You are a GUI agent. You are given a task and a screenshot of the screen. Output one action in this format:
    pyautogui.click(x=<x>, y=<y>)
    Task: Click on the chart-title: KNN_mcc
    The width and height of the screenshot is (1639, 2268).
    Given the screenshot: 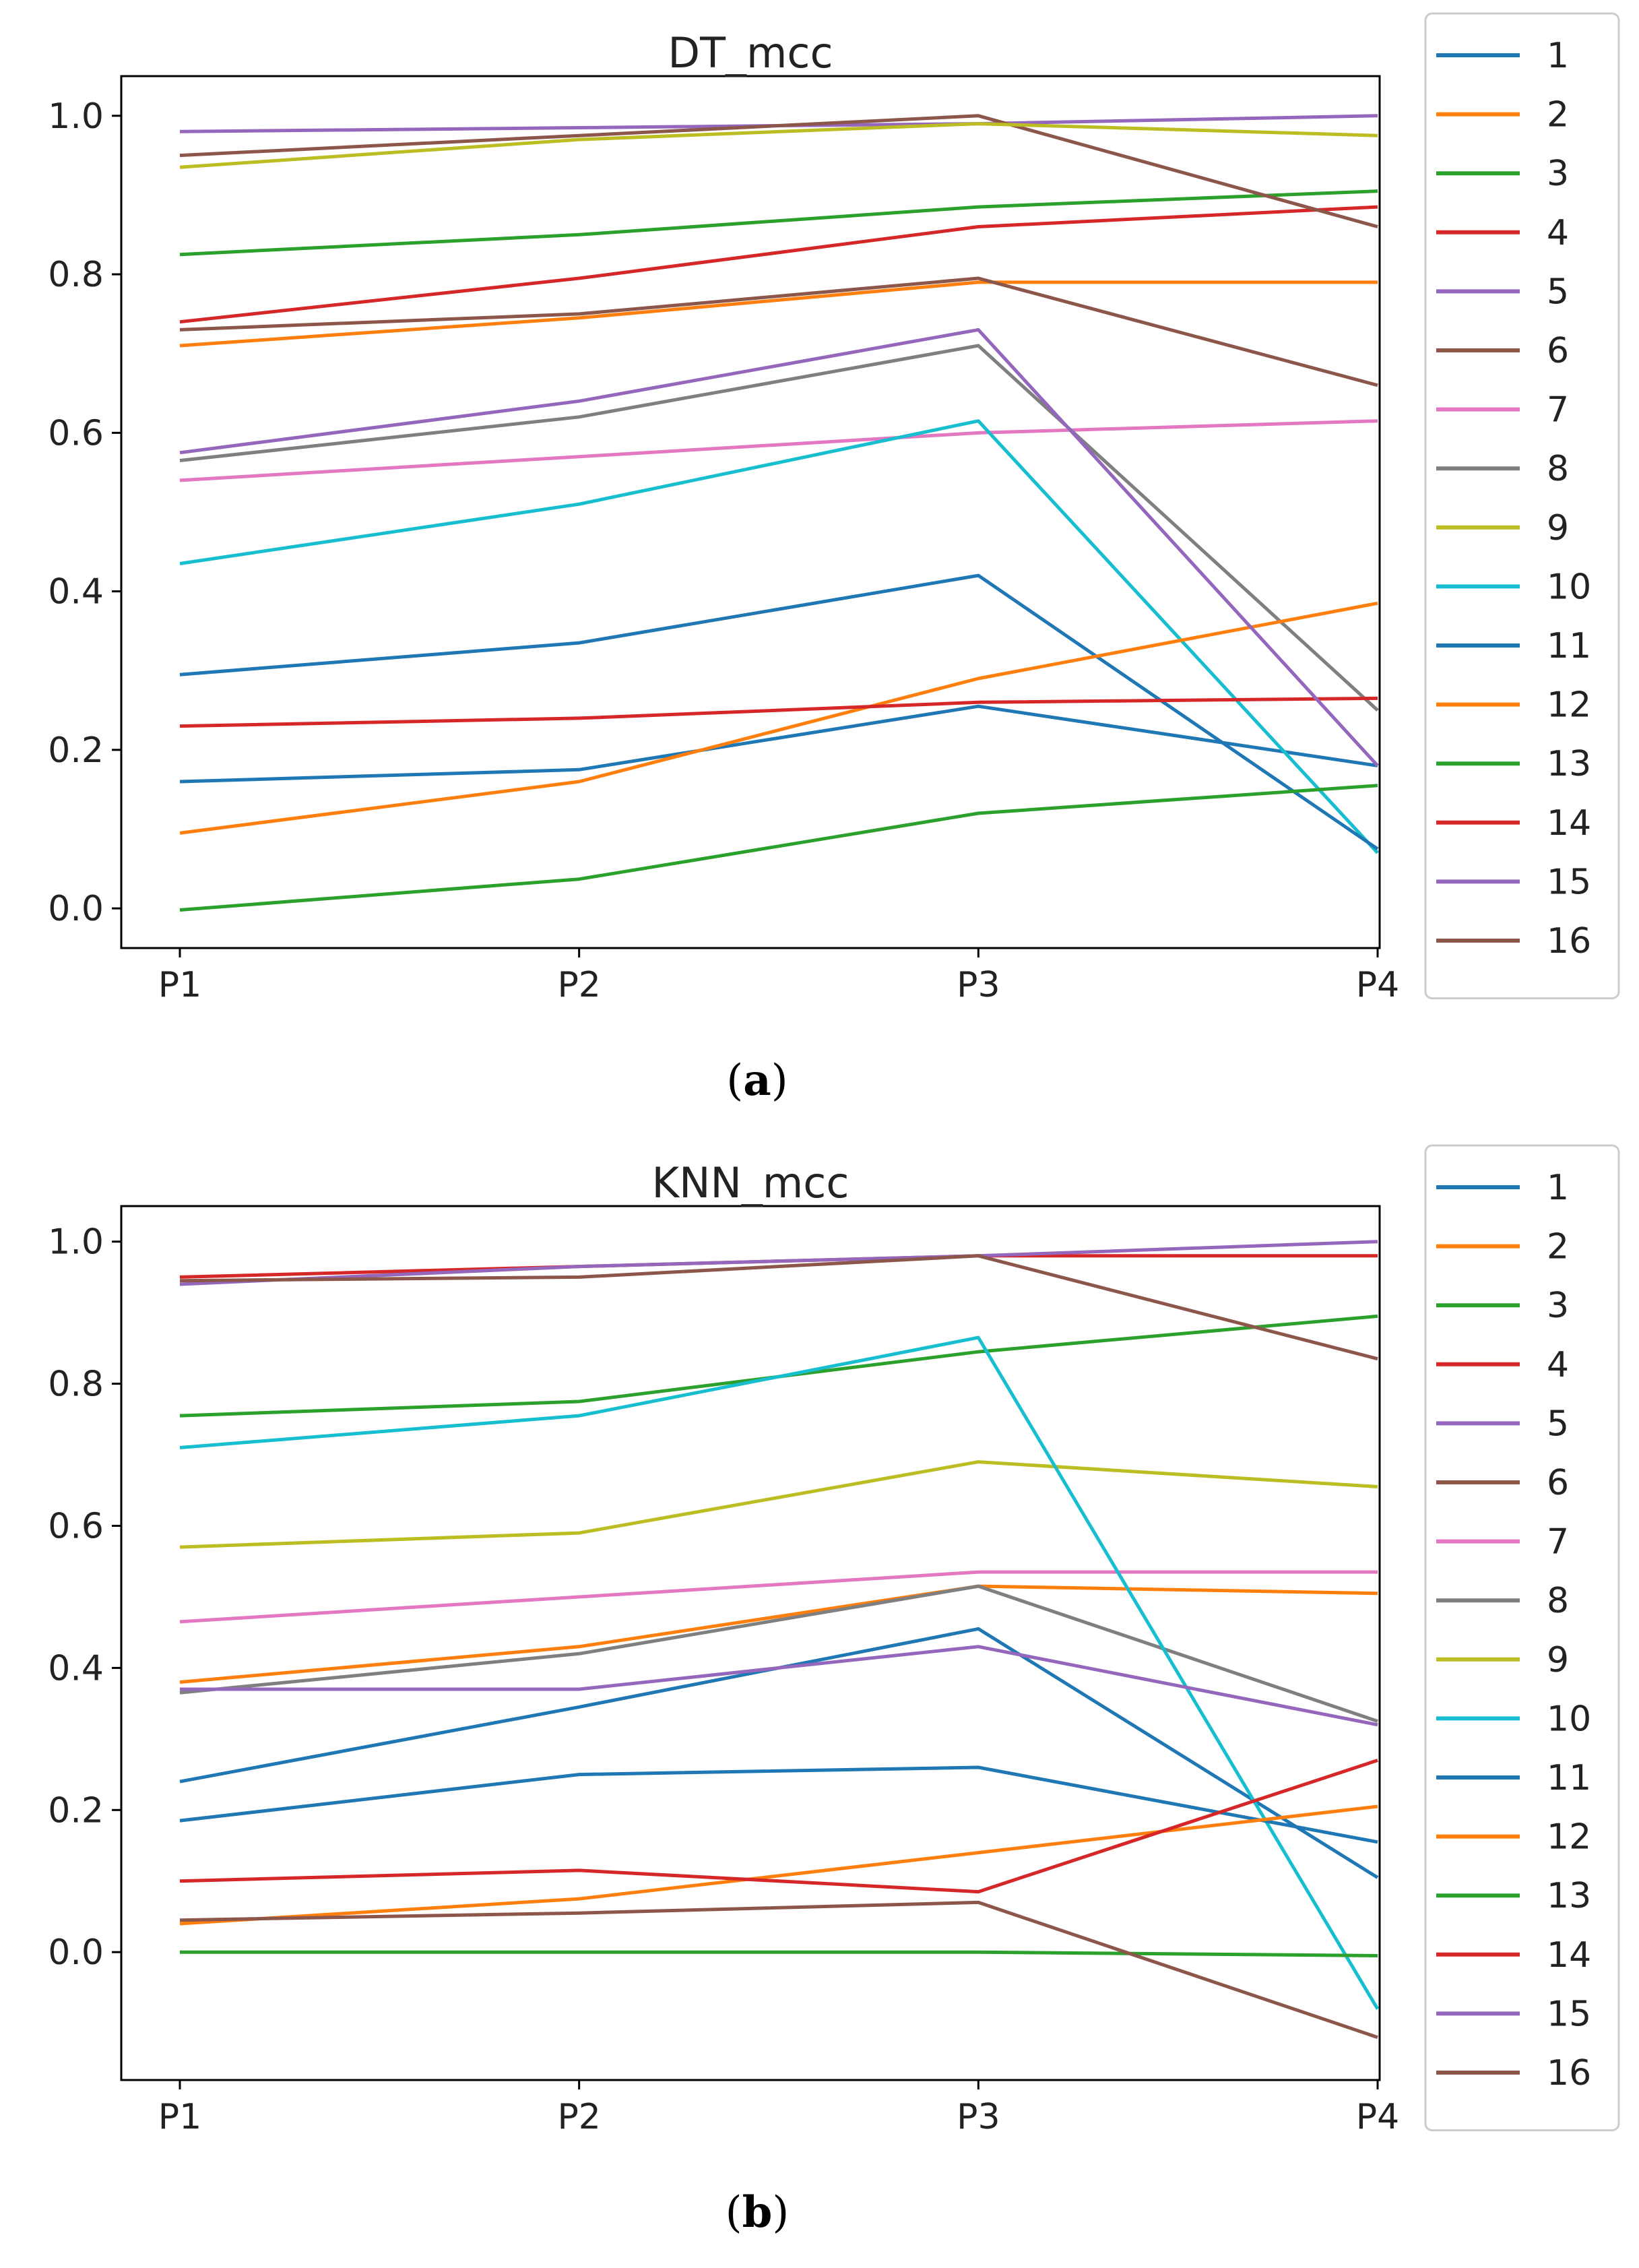 What is the action you would take?
    pyautogui.click(x=750, y=1182)
    